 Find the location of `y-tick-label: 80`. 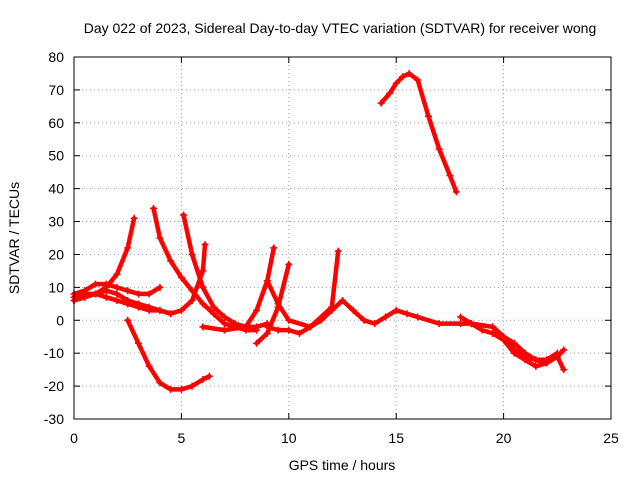

y-tick-label: 80 is located at coordinates (56, 57).